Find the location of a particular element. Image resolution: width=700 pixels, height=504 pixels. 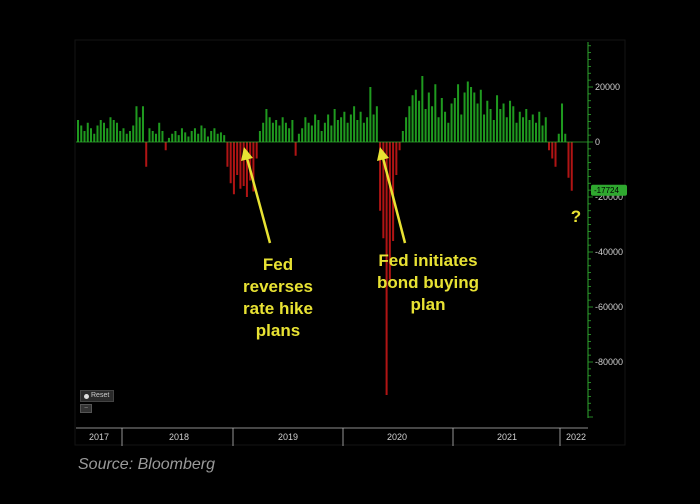

x-year-label: 2020 is located at coordinates (397, 437).